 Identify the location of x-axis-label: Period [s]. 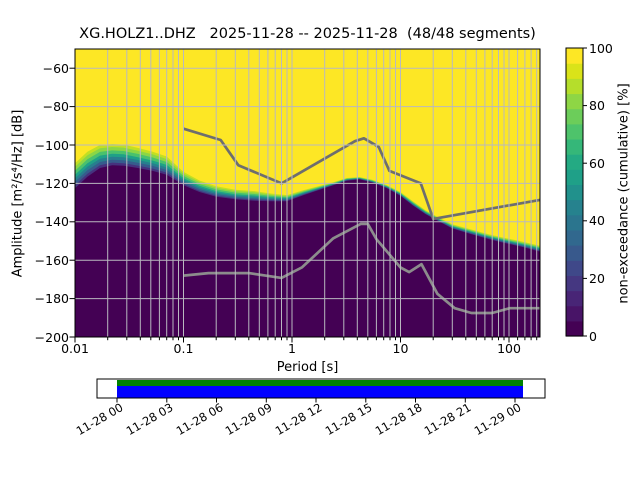
(307, 367).